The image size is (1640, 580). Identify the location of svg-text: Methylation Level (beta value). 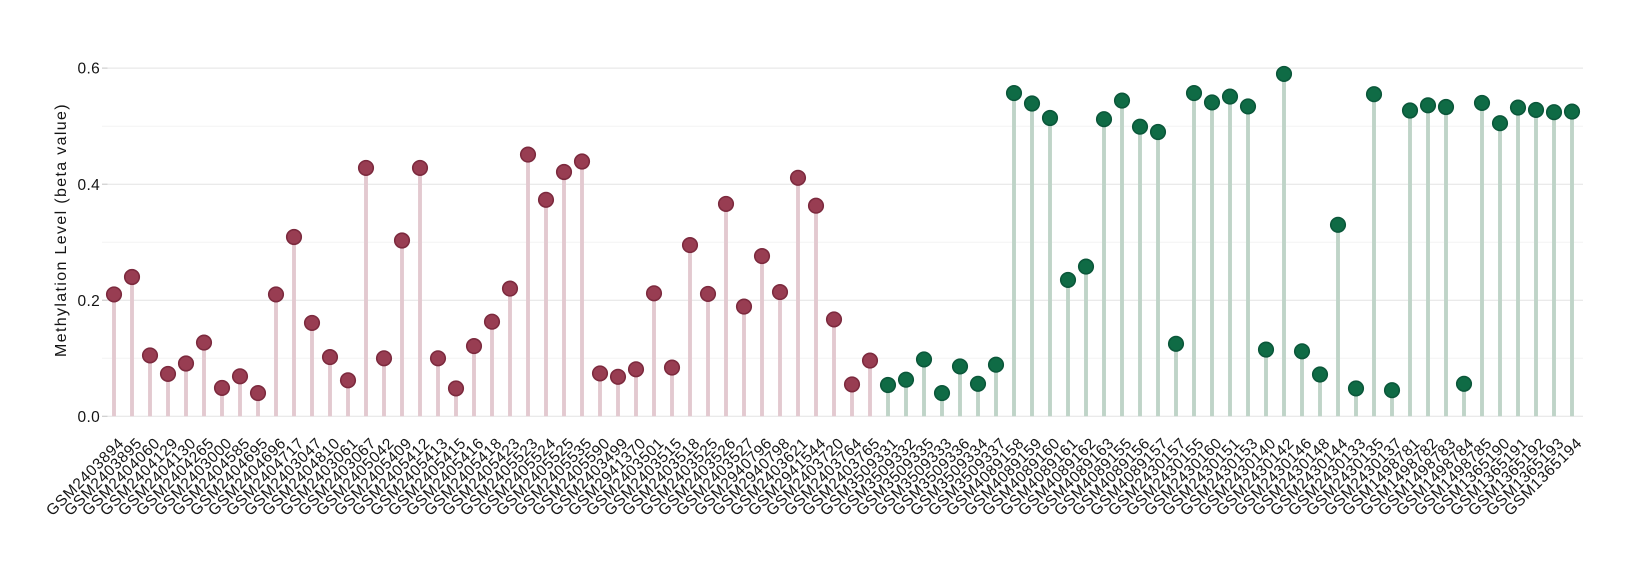
(61, 230).